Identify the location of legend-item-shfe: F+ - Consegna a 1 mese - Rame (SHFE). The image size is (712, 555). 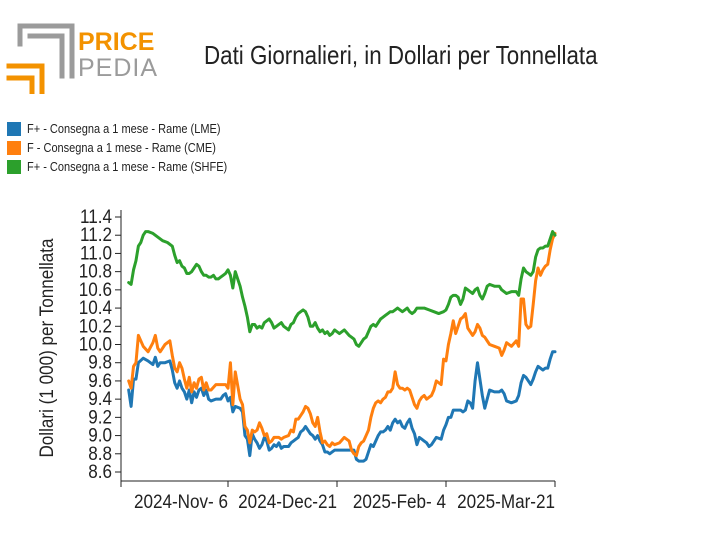
(131, 166).